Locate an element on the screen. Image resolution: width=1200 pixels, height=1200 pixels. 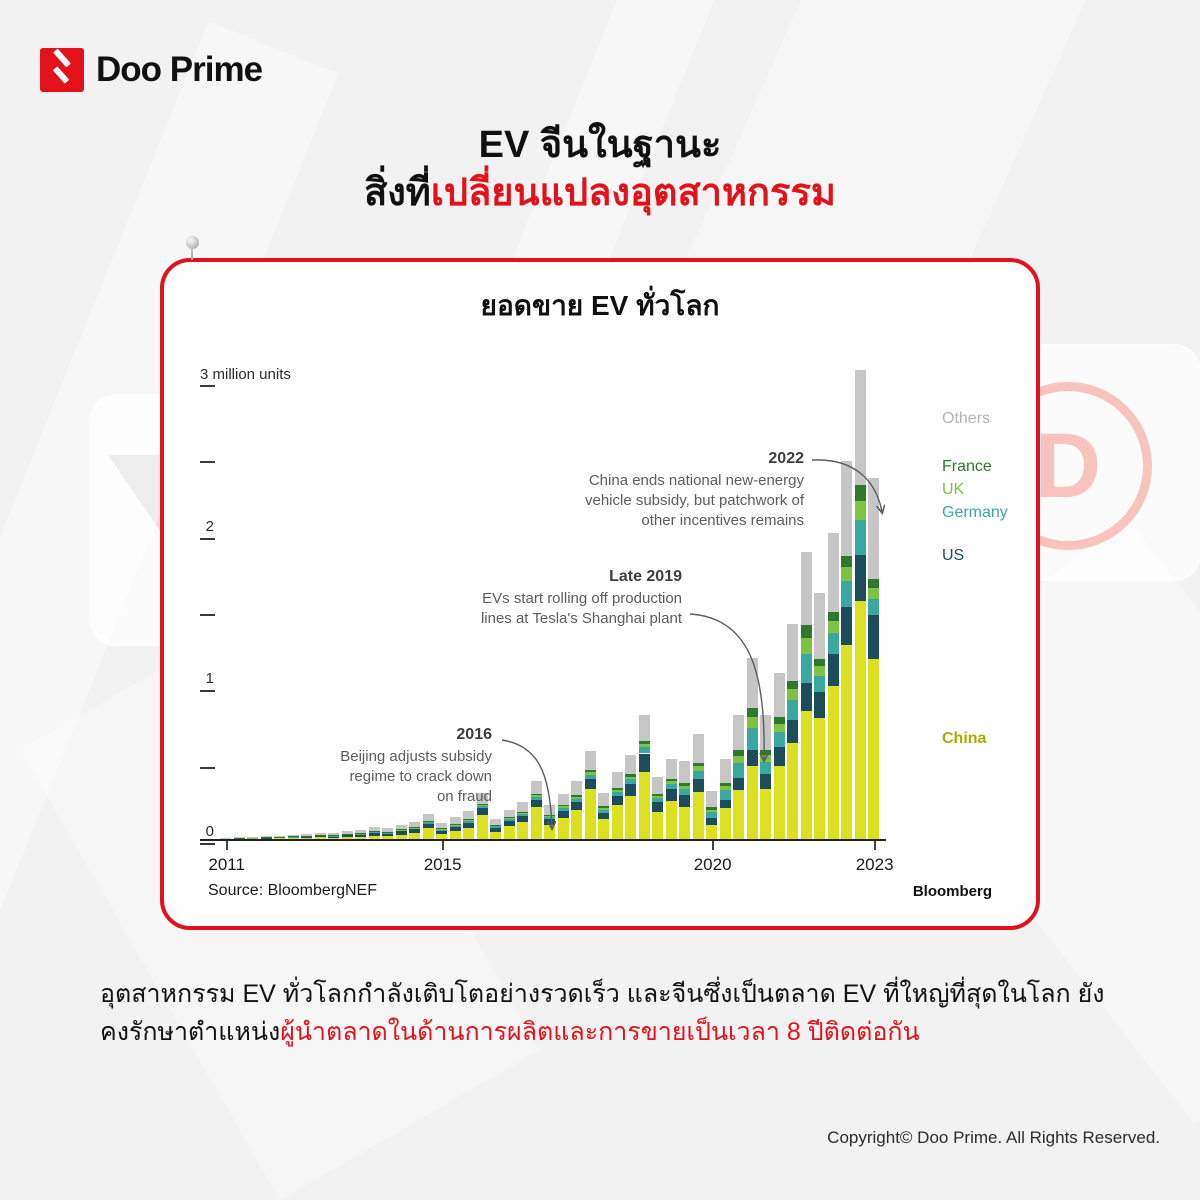
bar-2011-Q3 is located at coordinates (253, 551).